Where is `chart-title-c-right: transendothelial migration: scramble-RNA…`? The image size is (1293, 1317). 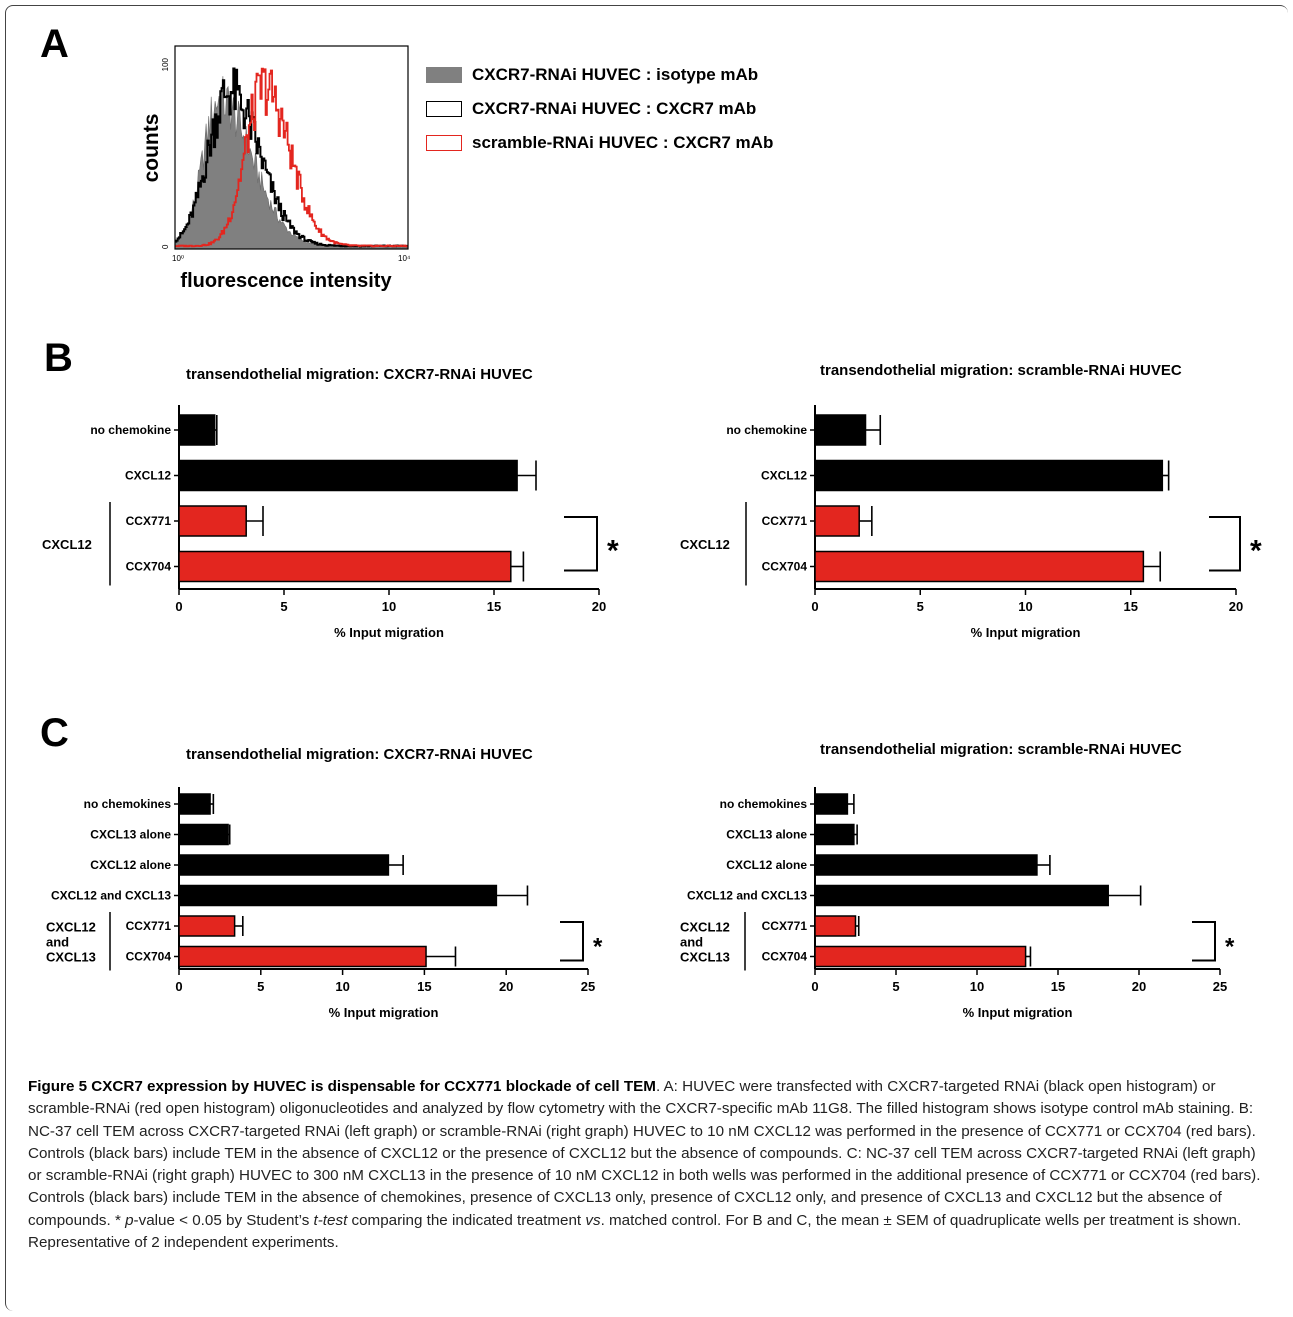 chart-title-c-right: transendothelial migration: scramble-RNA… is located at coordinates (1001, 749).